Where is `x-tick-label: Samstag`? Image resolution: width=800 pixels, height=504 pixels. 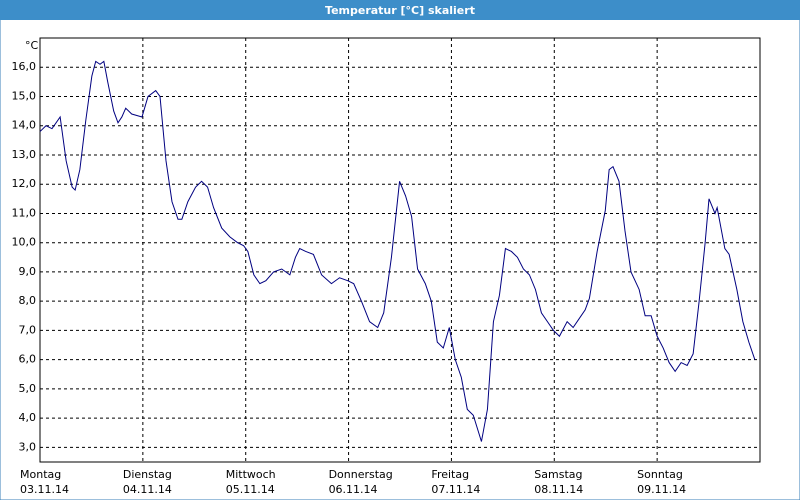
x-tick-label: Samstag is located at coordinates (558, 474).